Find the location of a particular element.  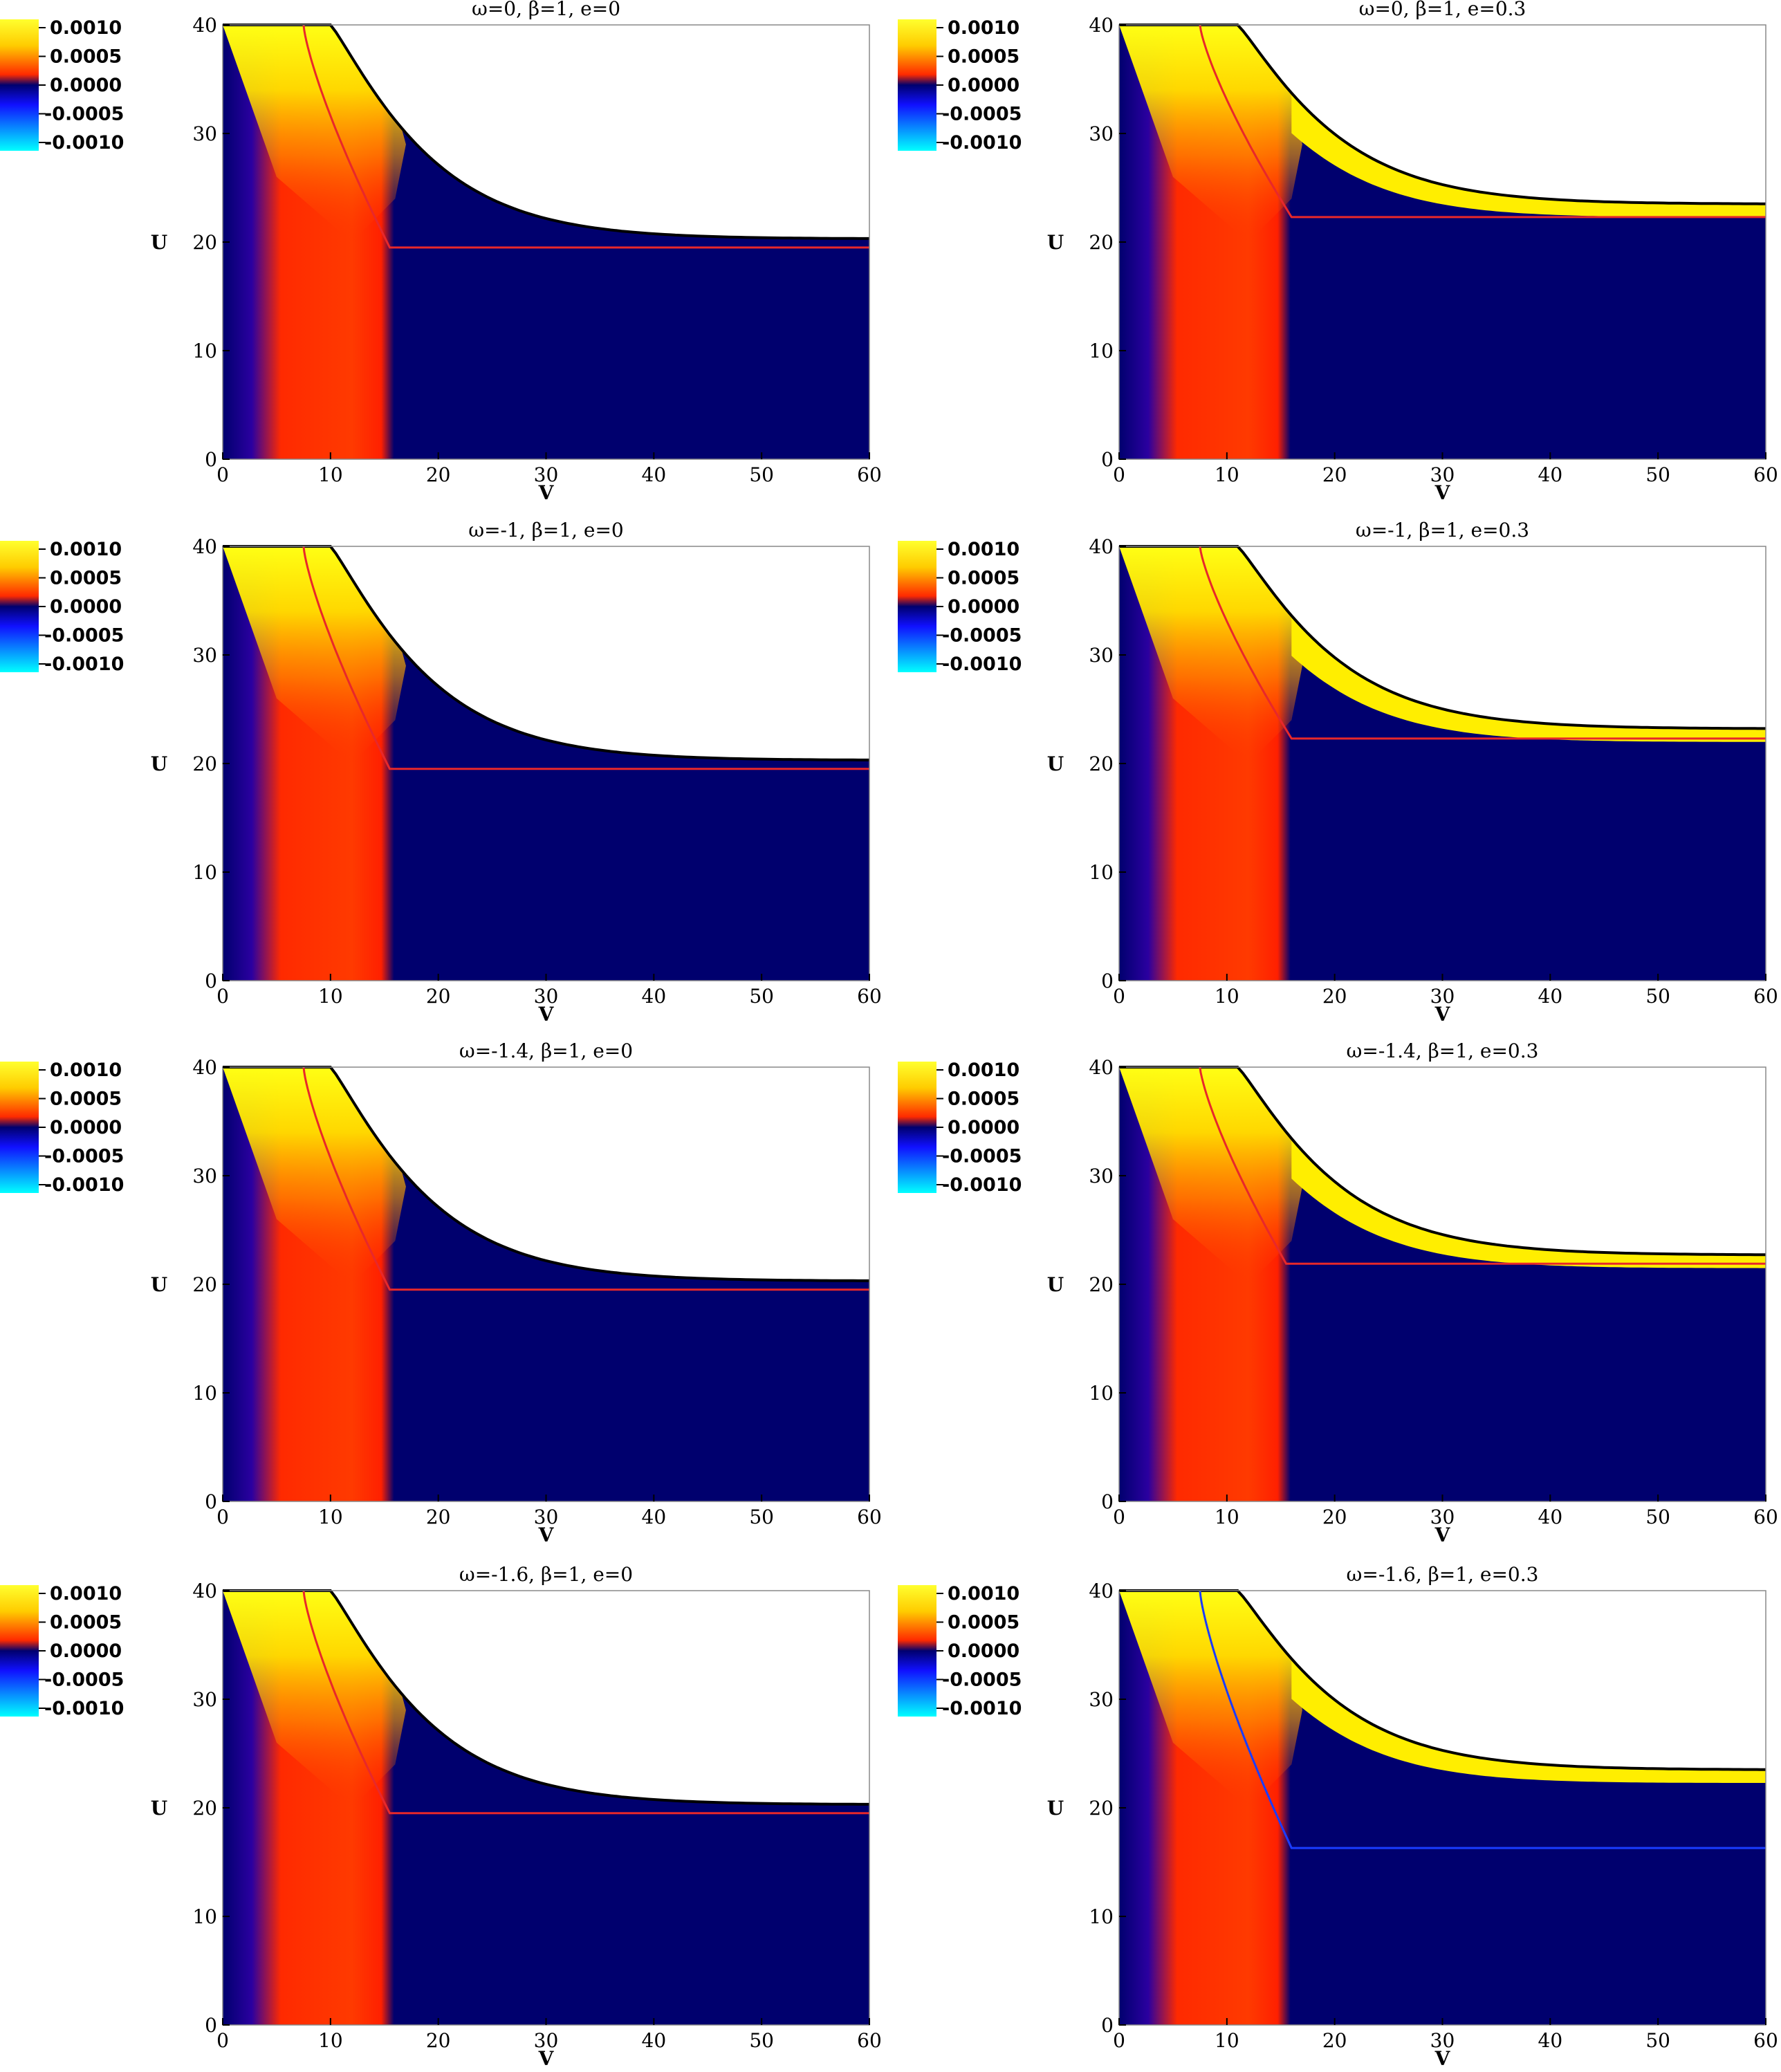

chart-title: ω=0, β=1, e=0.3 is located at coordinates (1442, 10).